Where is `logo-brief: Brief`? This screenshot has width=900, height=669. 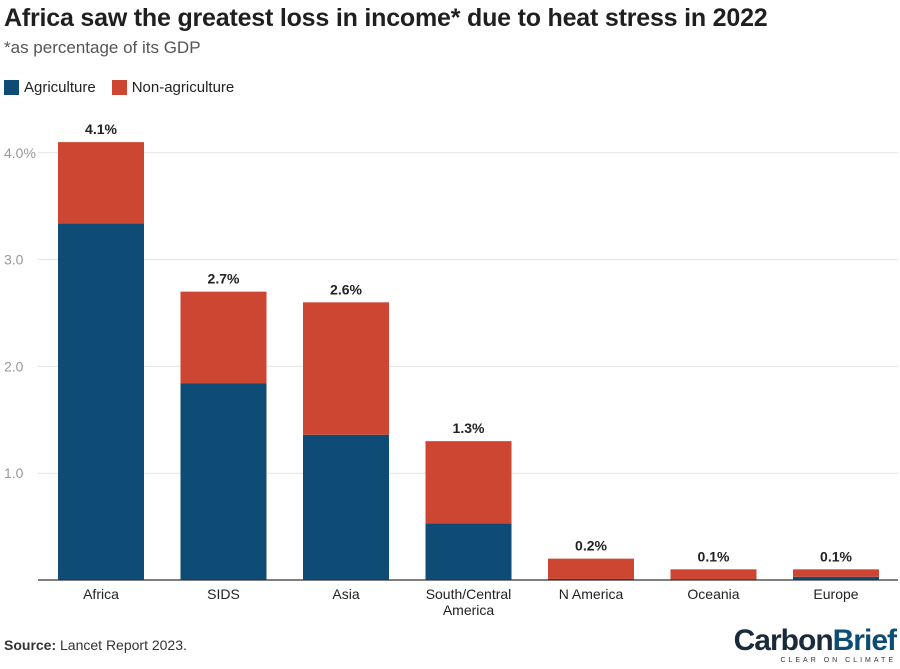
logo-brief: Brief is located at coordinates (864, 640).